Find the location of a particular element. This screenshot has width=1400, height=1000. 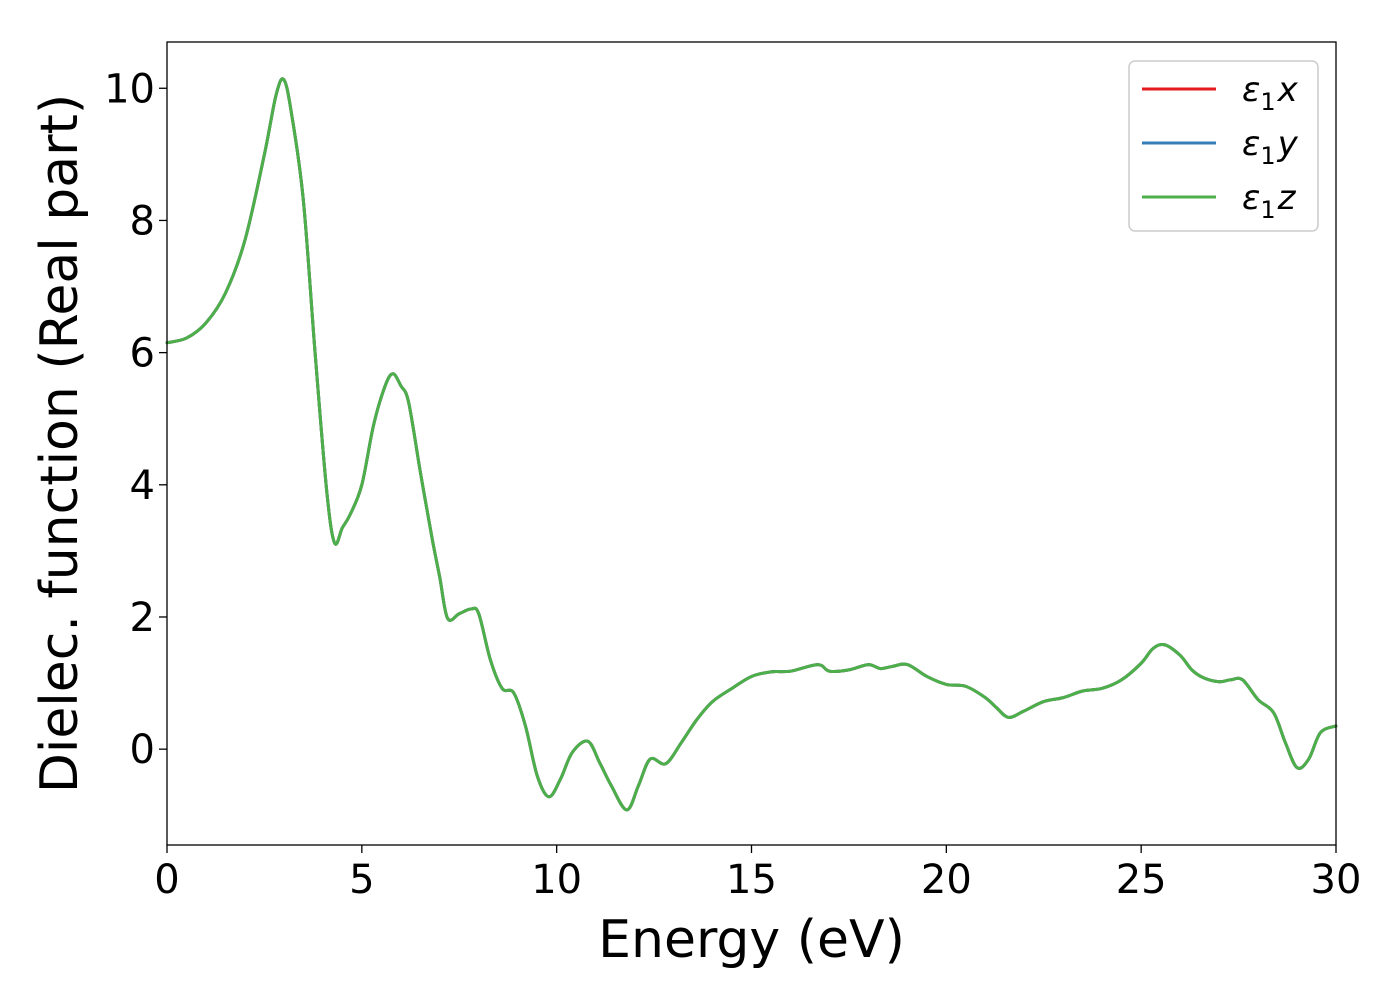

y-tick-label: 8 is located at coordinates (142, 221).